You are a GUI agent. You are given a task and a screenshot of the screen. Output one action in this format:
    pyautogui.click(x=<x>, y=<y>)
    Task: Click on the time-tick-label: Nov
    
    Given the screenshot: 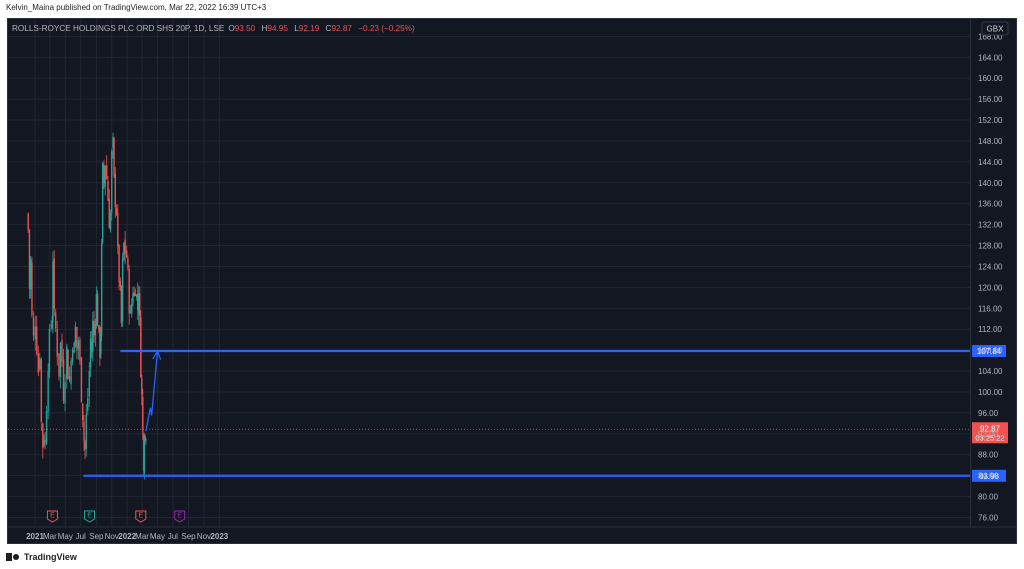 What is the action you would take?
    pyautogui.click(x=204, y=536)
    